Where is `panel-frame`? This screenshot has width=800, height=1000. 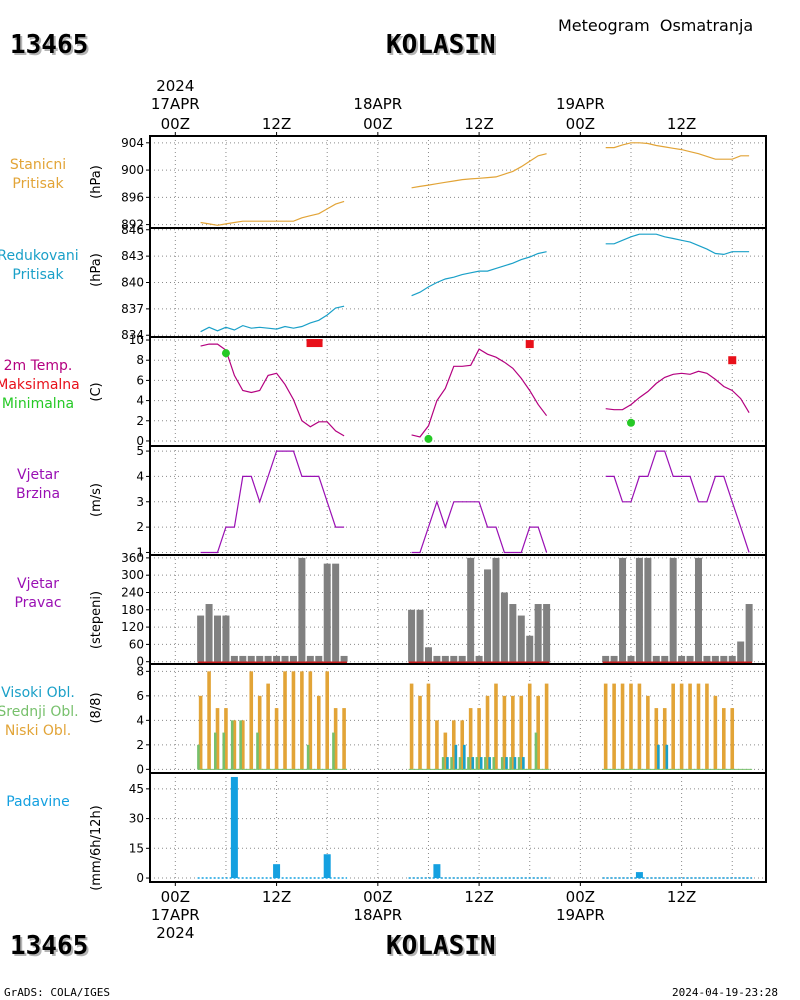 panel-frame is located at coordinates (458, 500).